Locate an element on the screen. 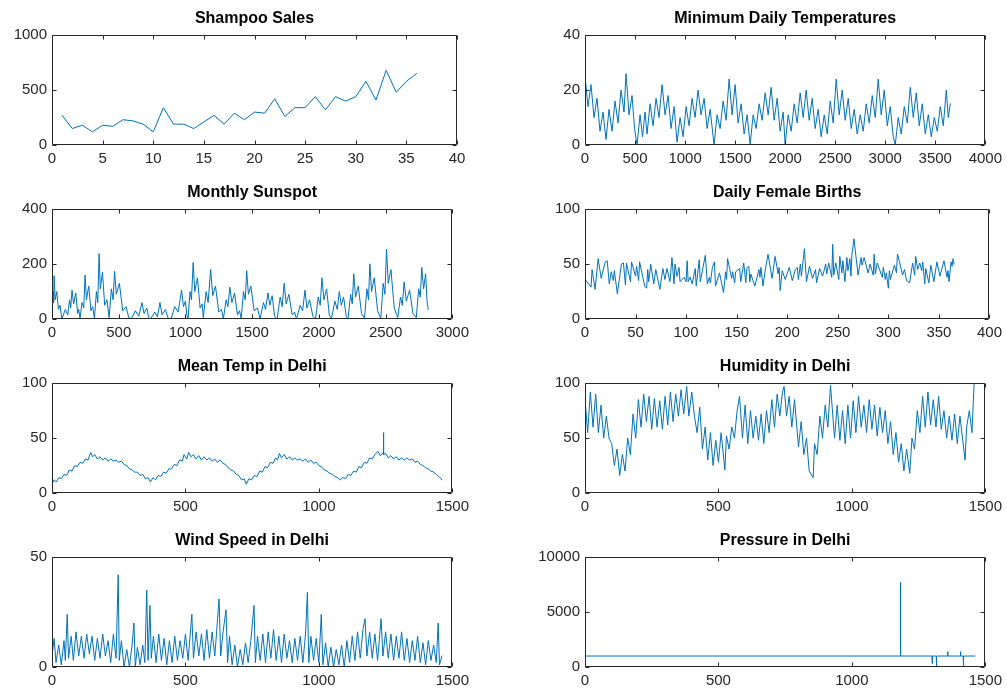 This screenshot has height=696, width=1007. x-tick-label: 200 is located at coordinates (787, 332).